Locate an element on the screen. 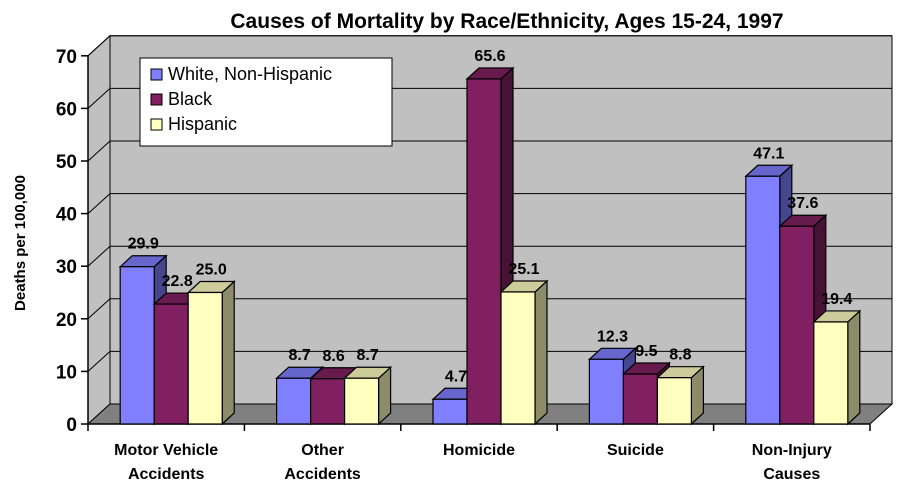 This screenshot has width=902, height=486. y-tick-label: 0 is located at coordinates (71, 425).